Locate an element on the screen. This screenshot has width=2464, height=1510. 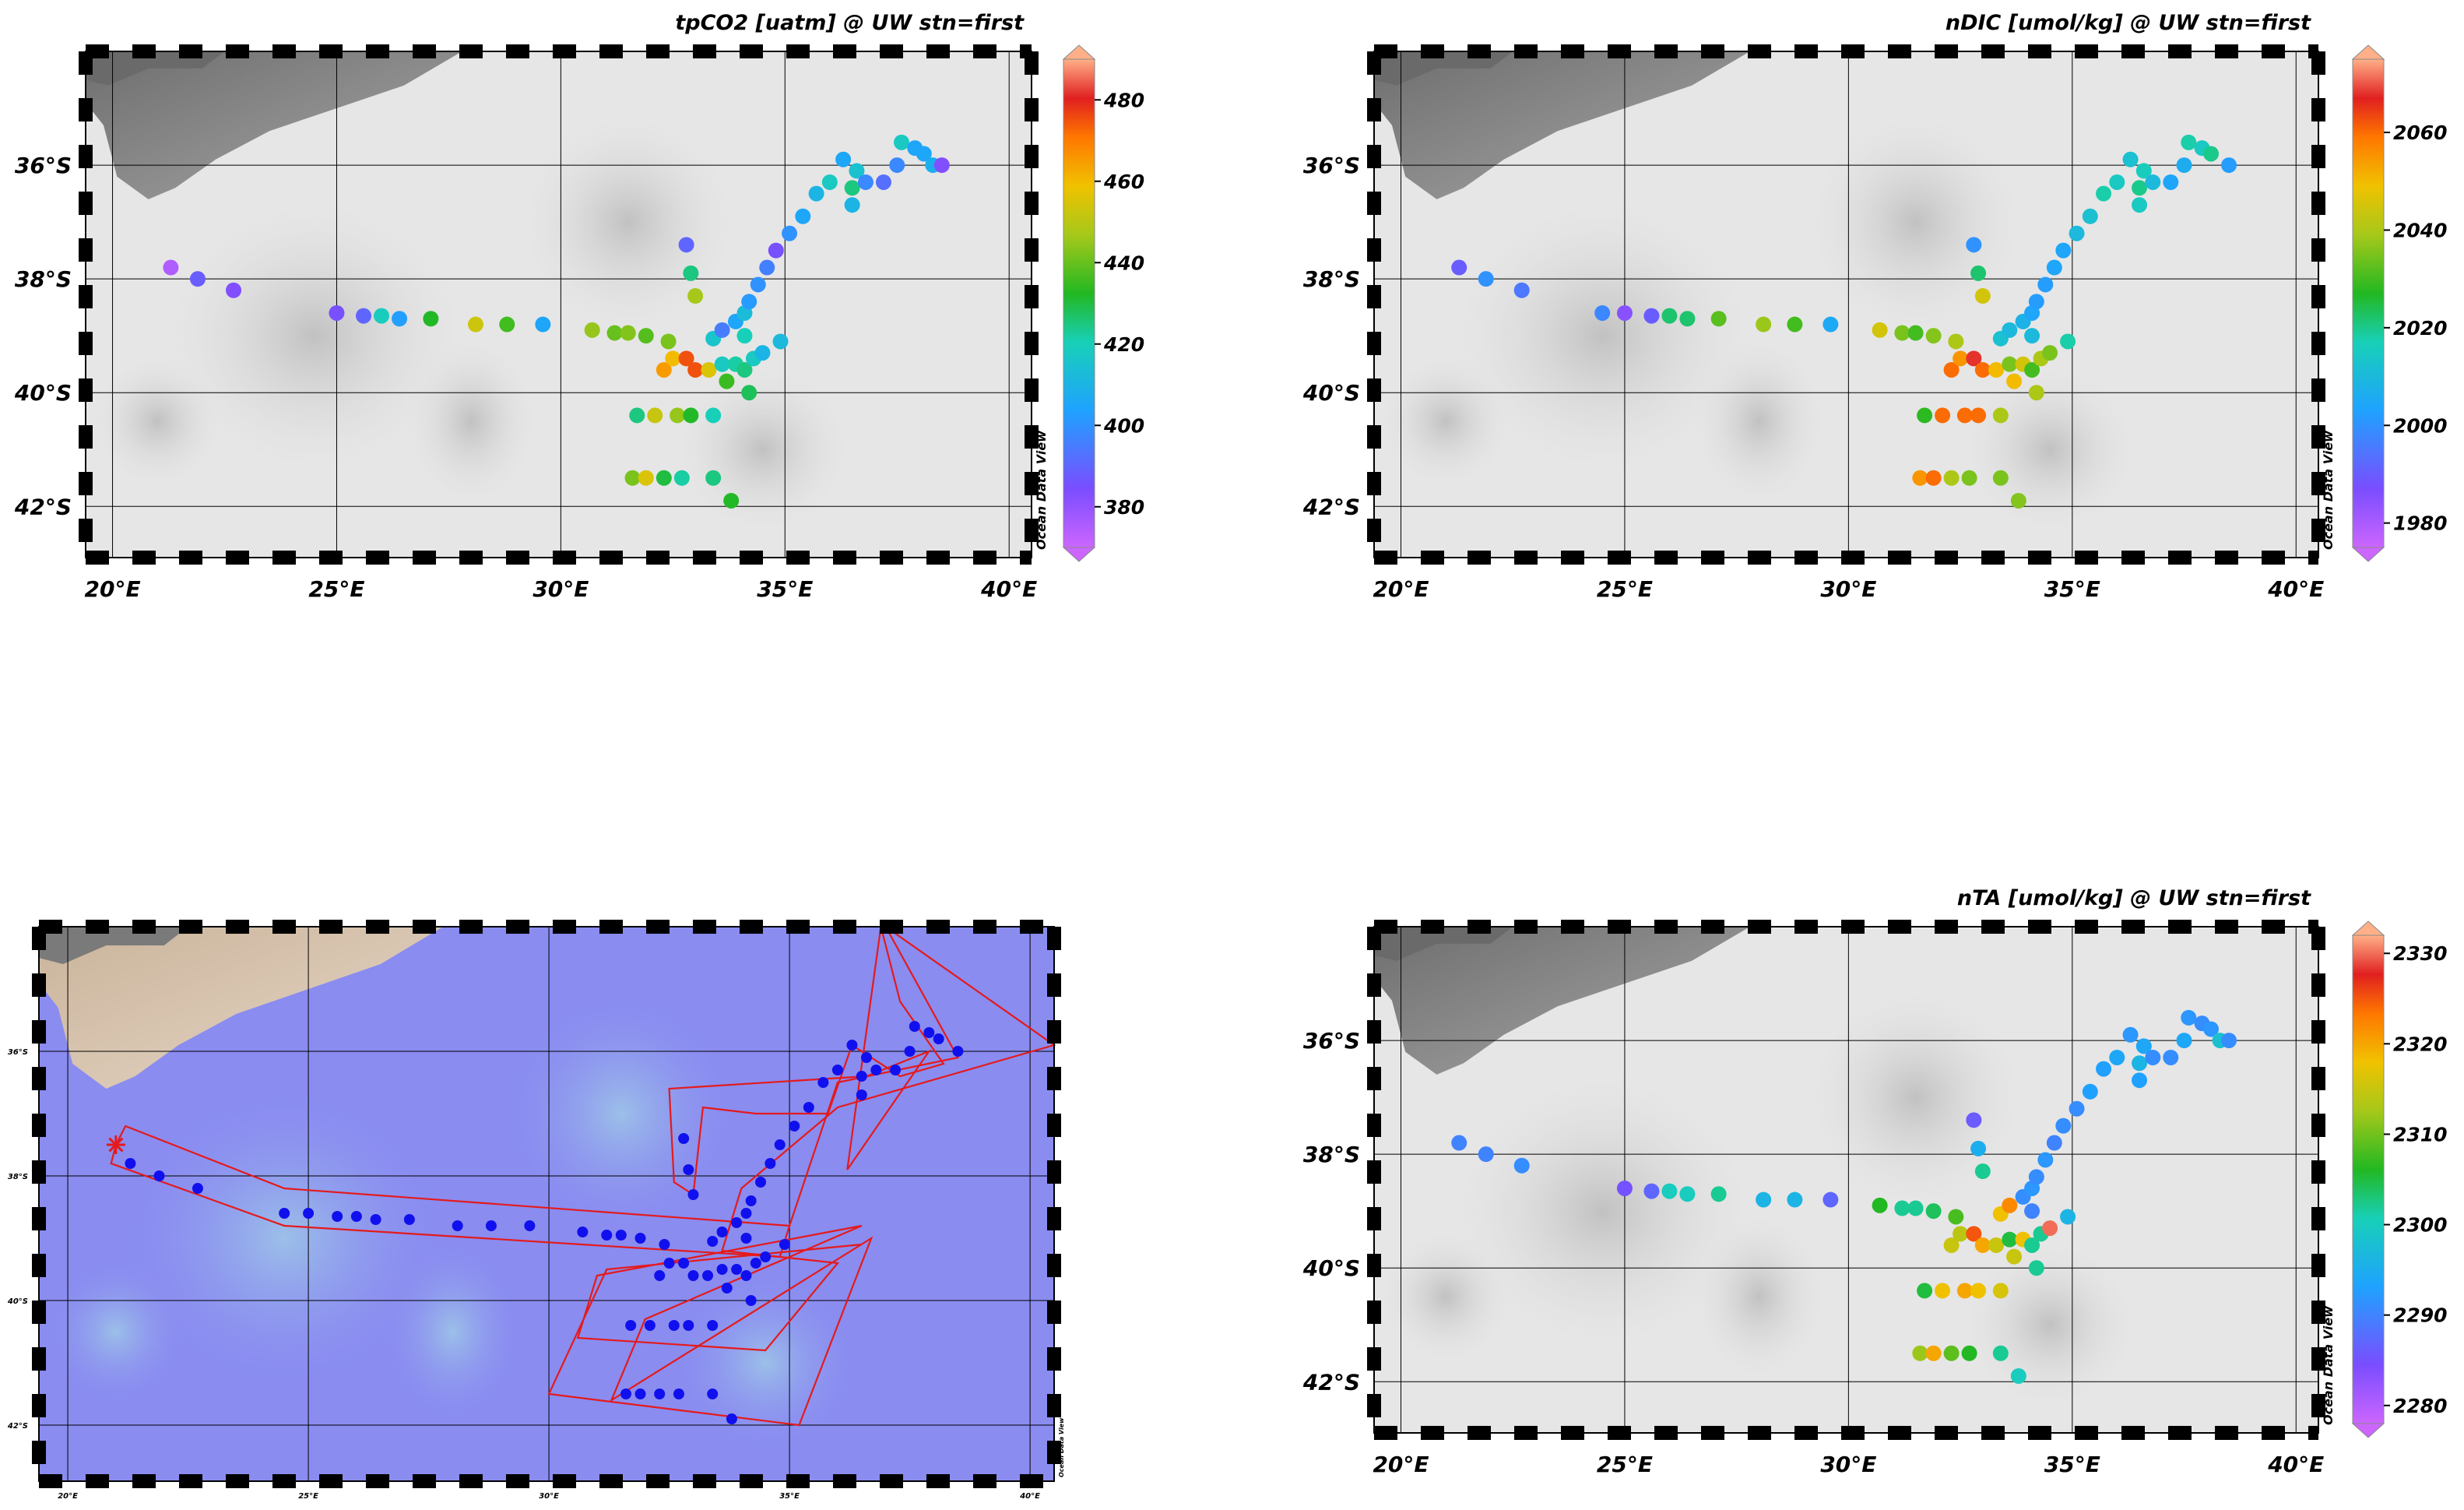
colorbar-tick-label: 460 is located at coordinates (1123, 182).